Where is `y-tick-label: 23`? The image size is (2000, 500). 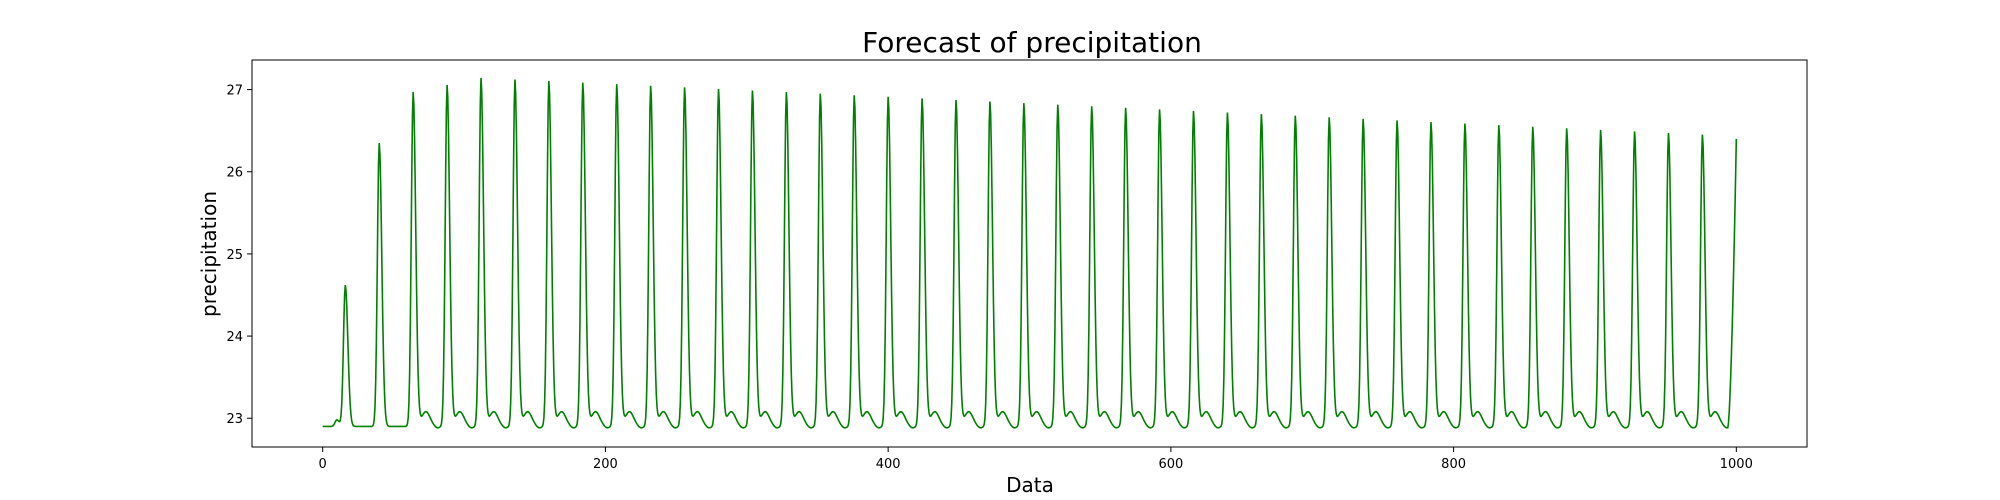 y-tick-label: 23 is located at coordinates (234, 419).